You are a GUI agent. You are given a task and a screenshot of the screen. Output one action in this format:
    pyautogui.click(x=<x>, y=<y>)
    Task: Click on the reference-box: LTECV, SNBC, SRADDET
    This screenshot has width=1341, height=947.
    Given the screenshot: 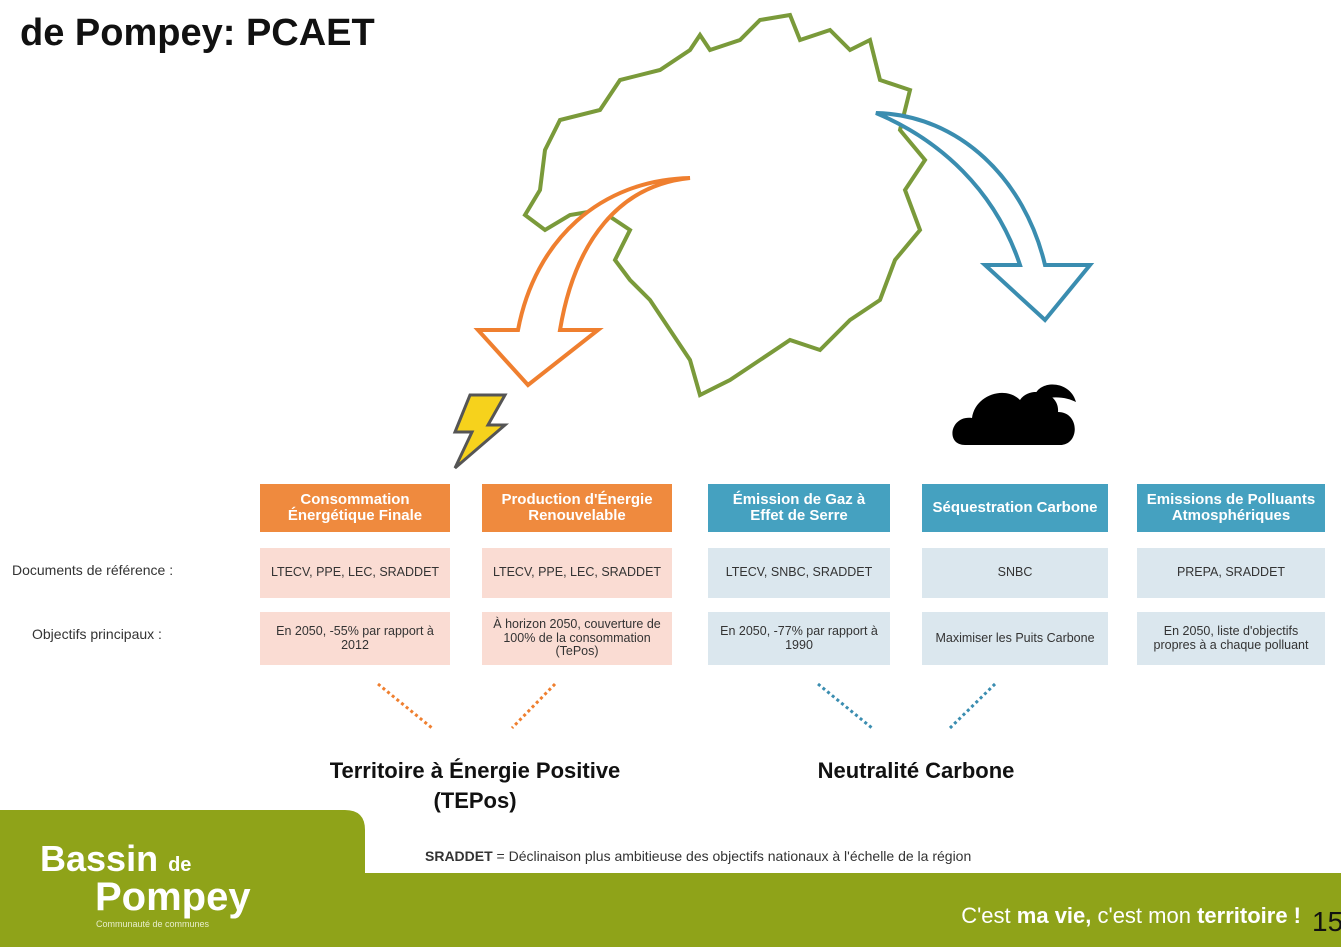 What is the action you would take?
    pyautogui.click(x=799, y=573)
    